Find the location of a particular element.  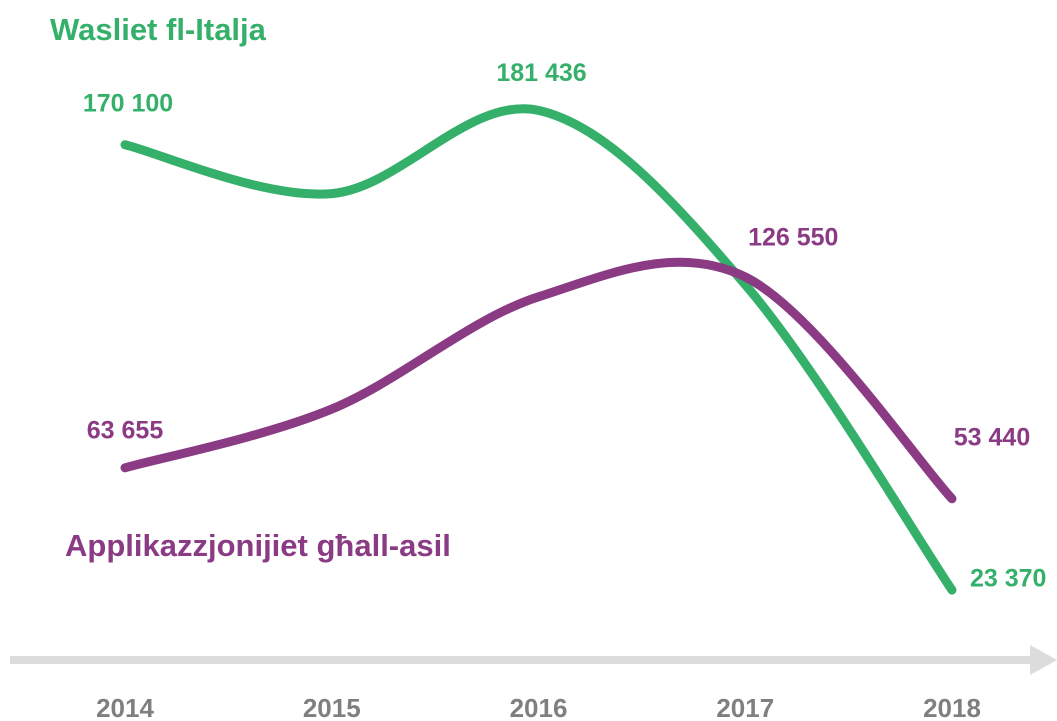

x-tick-label: 2014 is located at coordinates (125, 707).